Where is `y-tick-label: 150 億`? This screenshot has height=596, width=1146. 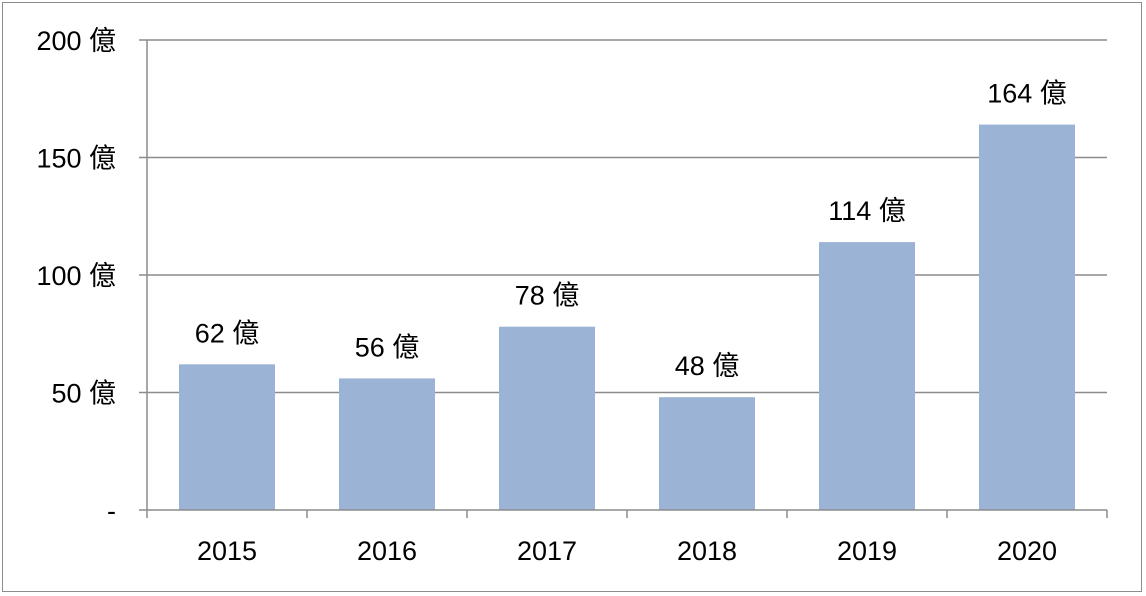
y-tick-label: 150 億 is located at coordinates (76, 159).